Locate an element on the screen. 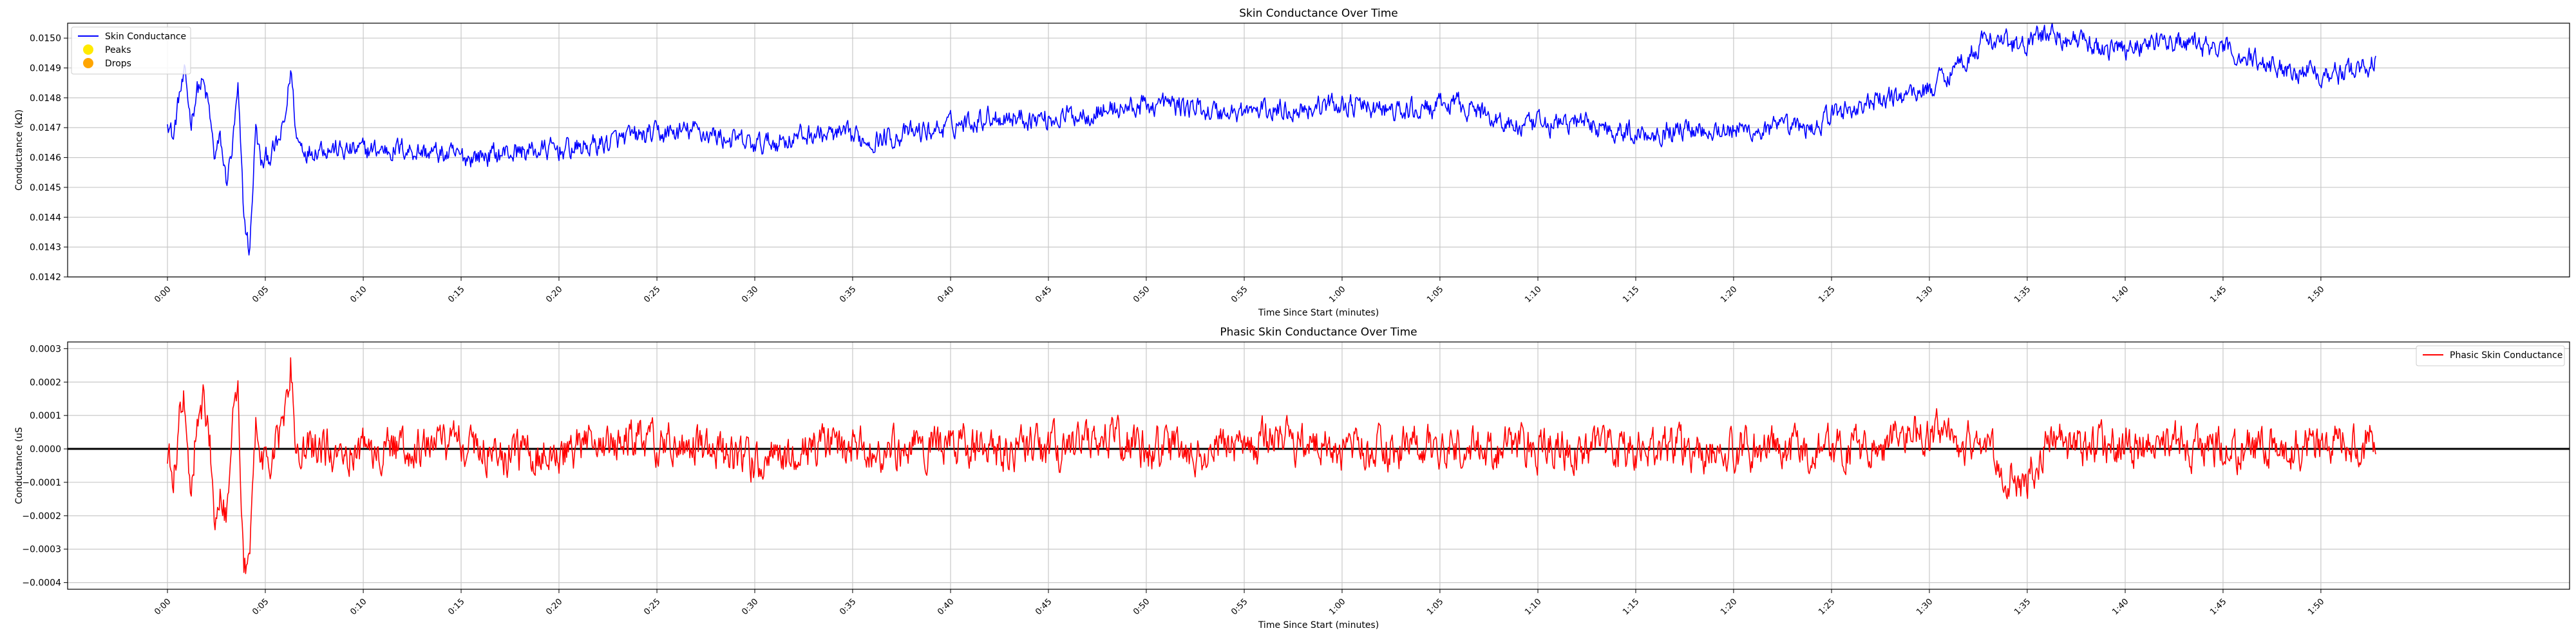 The width and height of the screenshot is (2576, 644). top-chart-y-tick-label: 0.0144 is located at coordinates (46, 218).